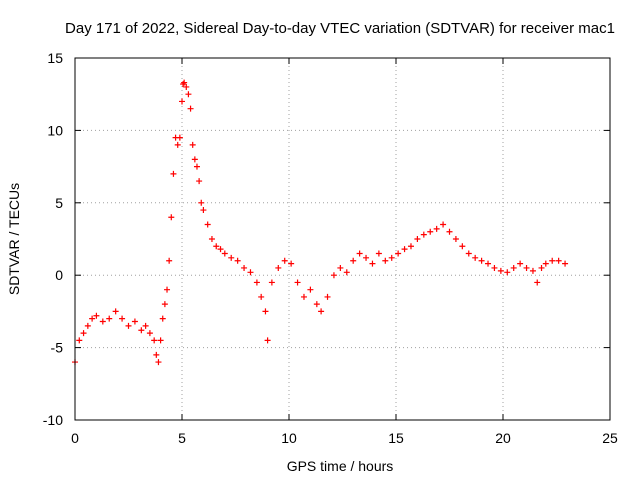  What do you see at coordinates (340, 466) in the screenshot?
I see `x-axis-label: GPS time / hours` at bounding box center [340, 466].